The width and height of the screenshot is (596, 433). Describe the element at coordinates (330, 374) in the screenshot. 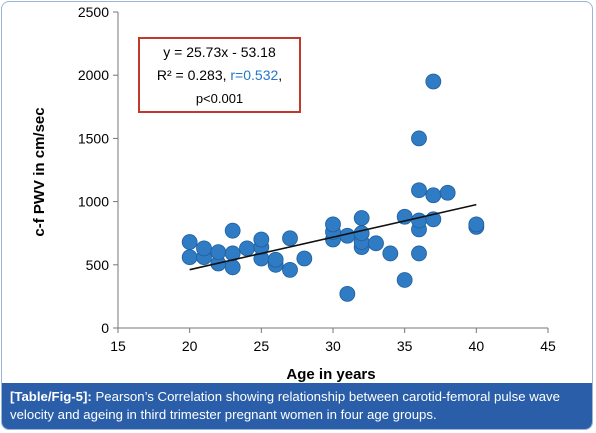

I see `x-axis-label: Age in years` at that location.